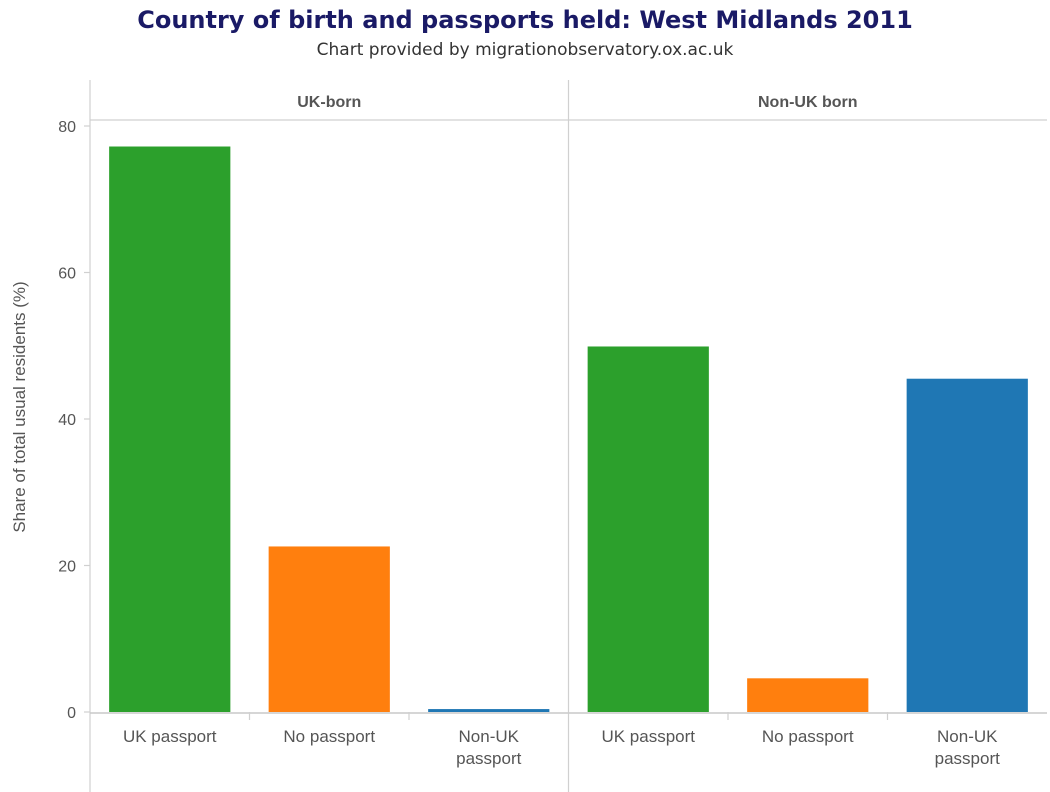  I want to click on y-tick-label: 40, so click(67, 420).